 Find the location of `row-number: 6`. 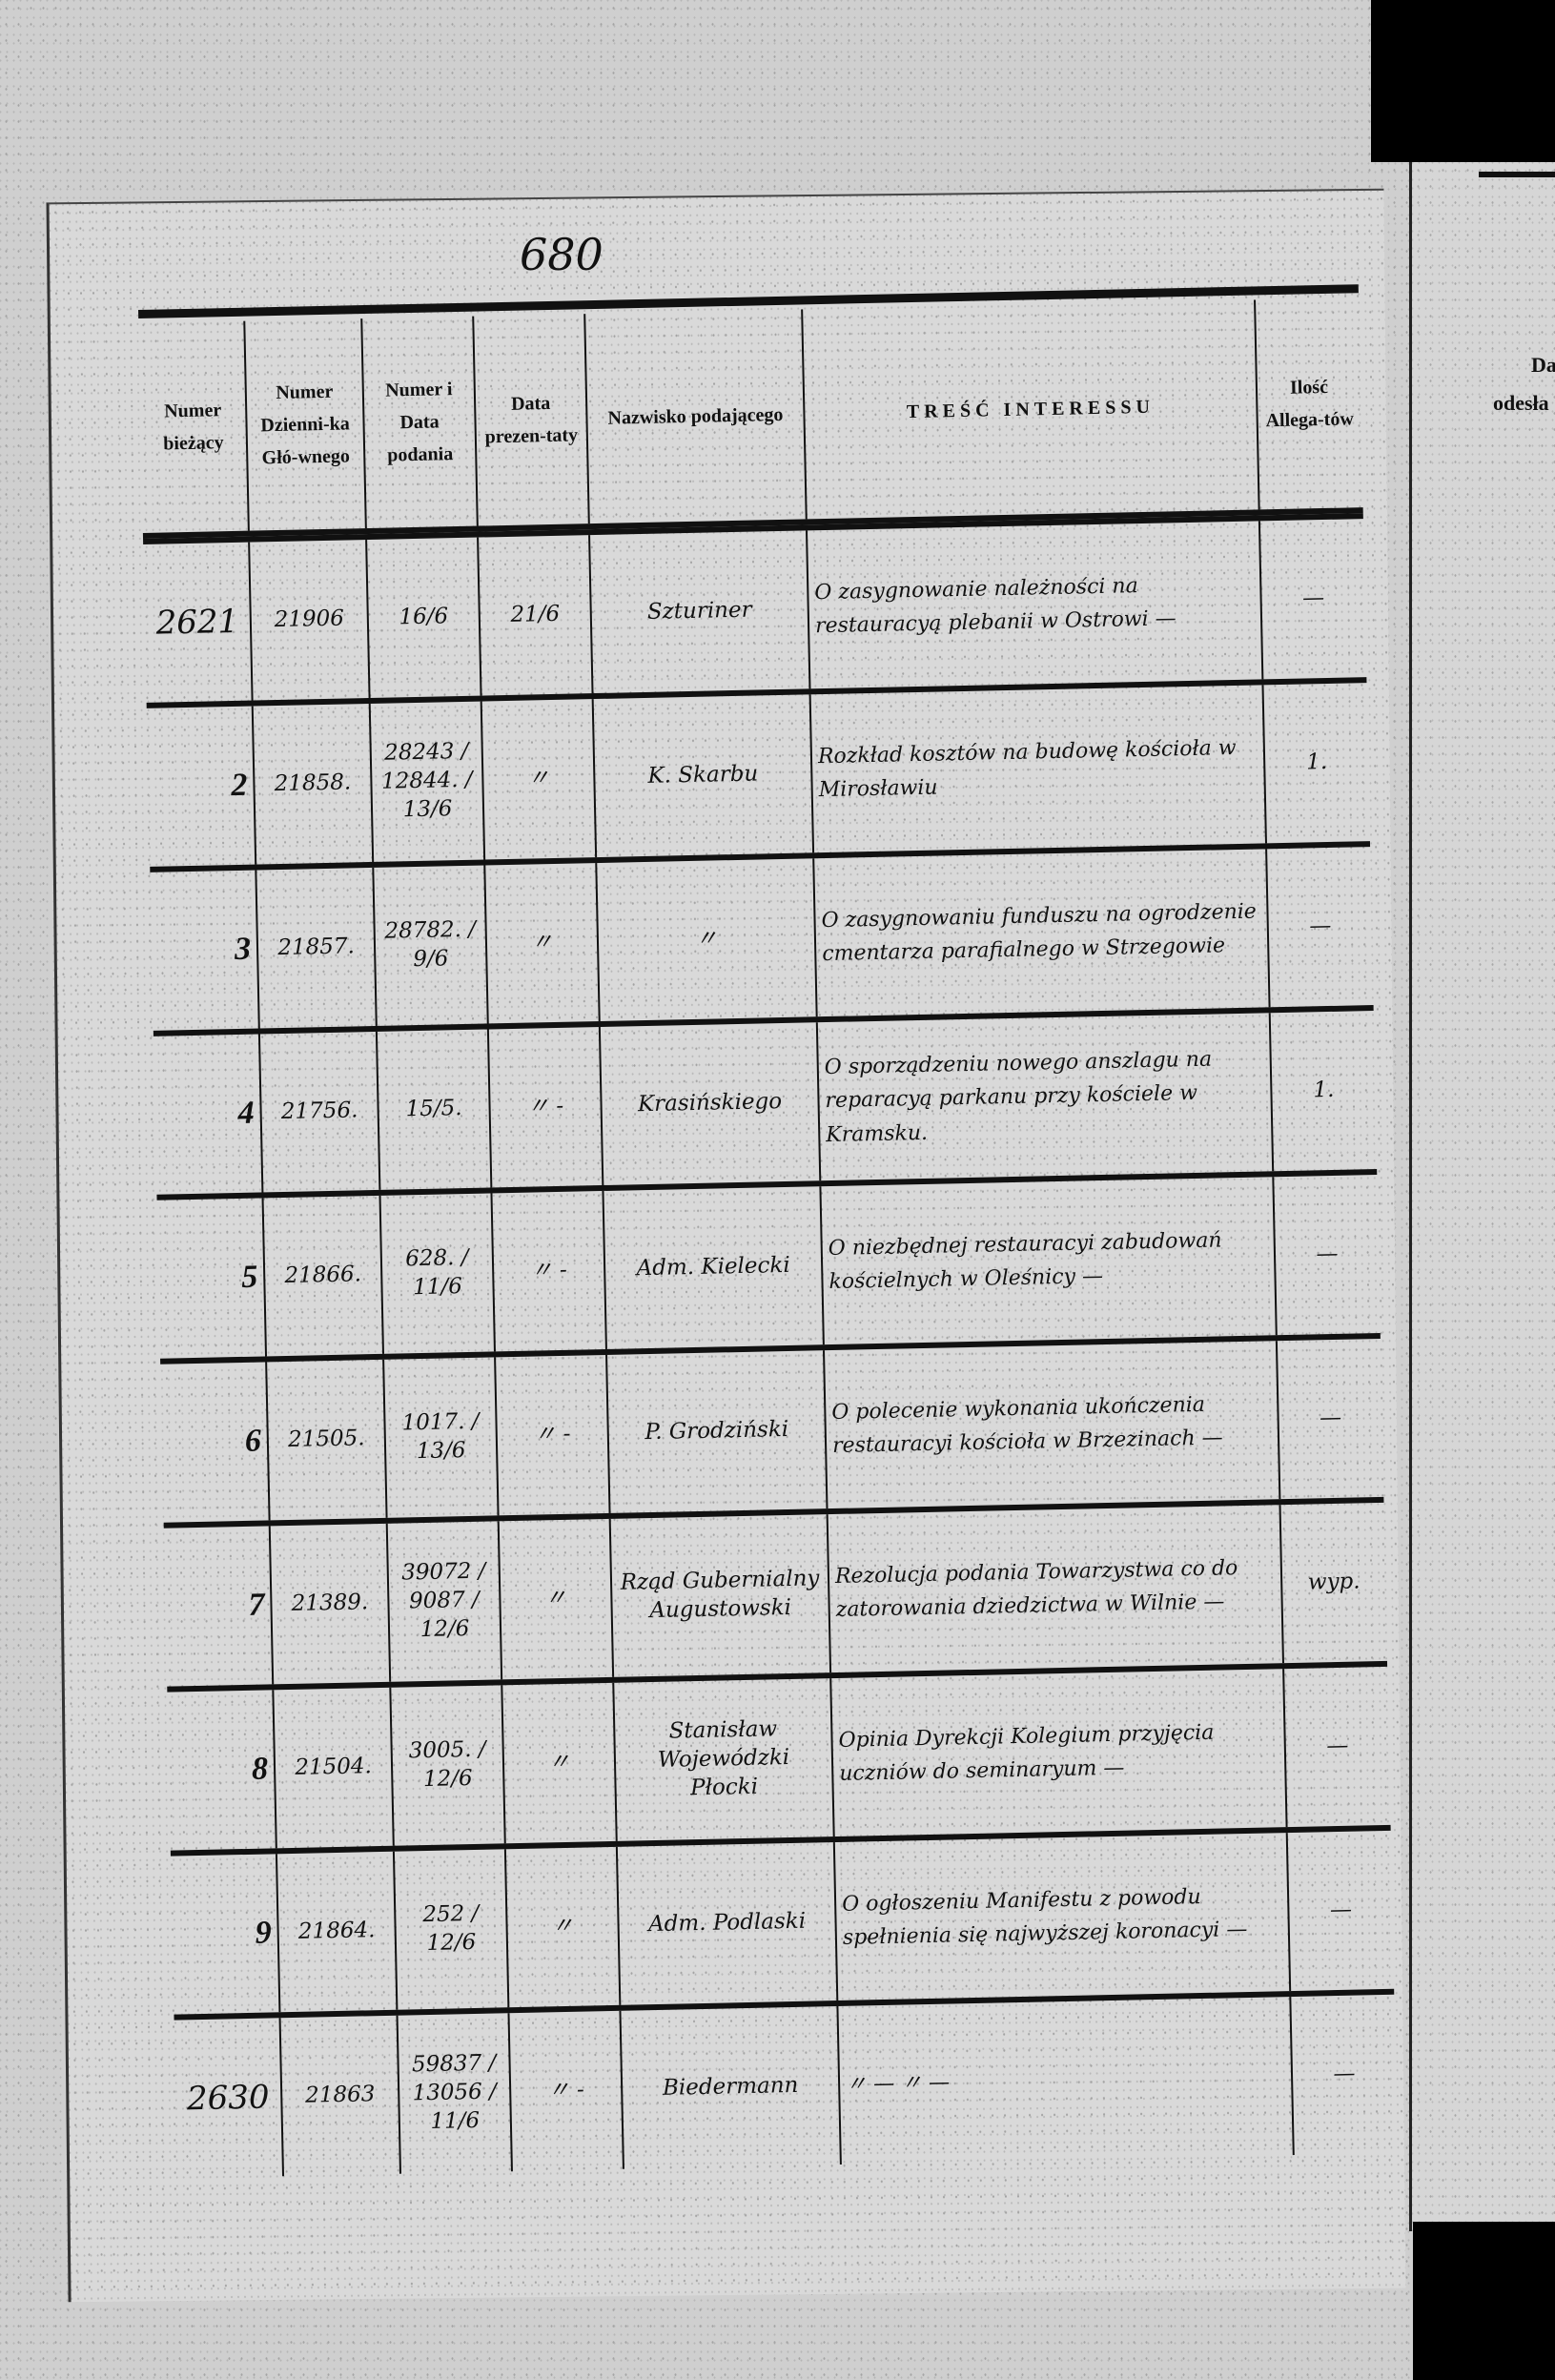

row-number: 6 is located at coordinates (253, 1441).